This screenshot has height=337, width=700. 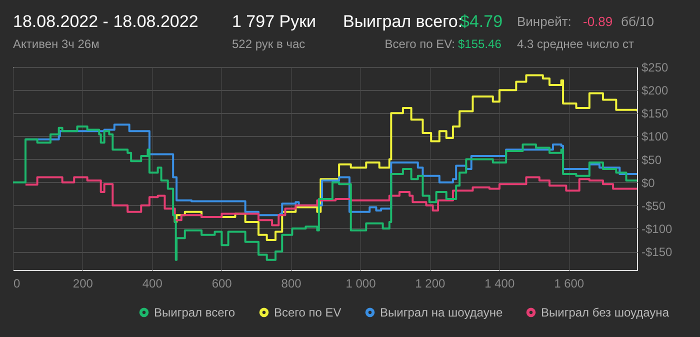 I want to click on x-tick-label: 1 600, so click(x=569, y=283).